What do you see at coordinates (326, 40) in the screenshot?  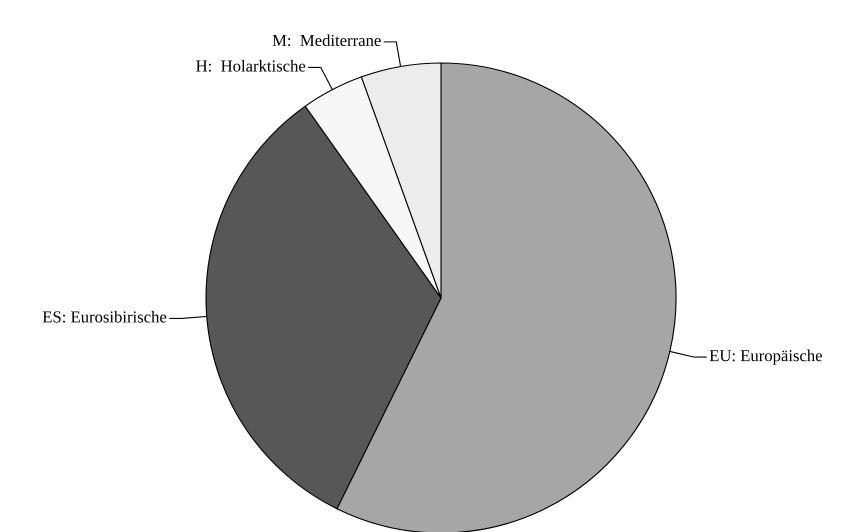 I see `slice-label: M: Mediterrane` at bounding box center [326, 40].